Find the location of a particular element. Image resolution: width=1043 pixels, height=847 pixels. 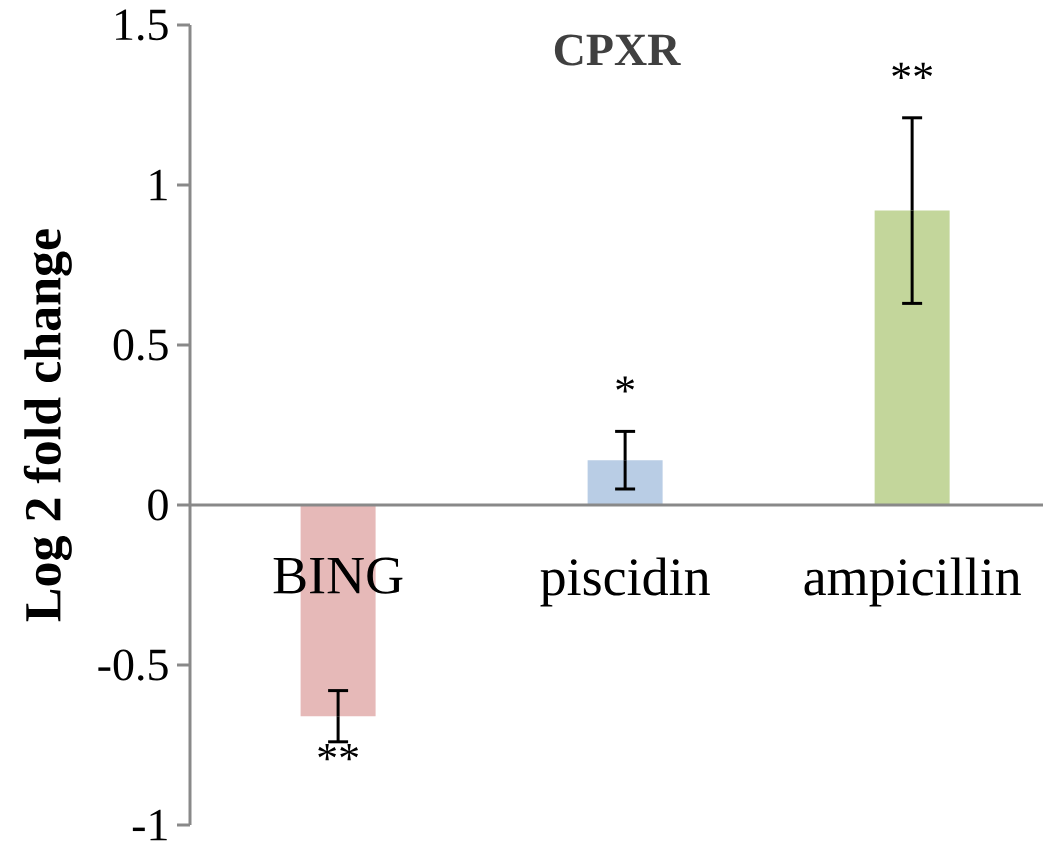

x-tick-label: ampicillin is located at coordinates (912, 582).